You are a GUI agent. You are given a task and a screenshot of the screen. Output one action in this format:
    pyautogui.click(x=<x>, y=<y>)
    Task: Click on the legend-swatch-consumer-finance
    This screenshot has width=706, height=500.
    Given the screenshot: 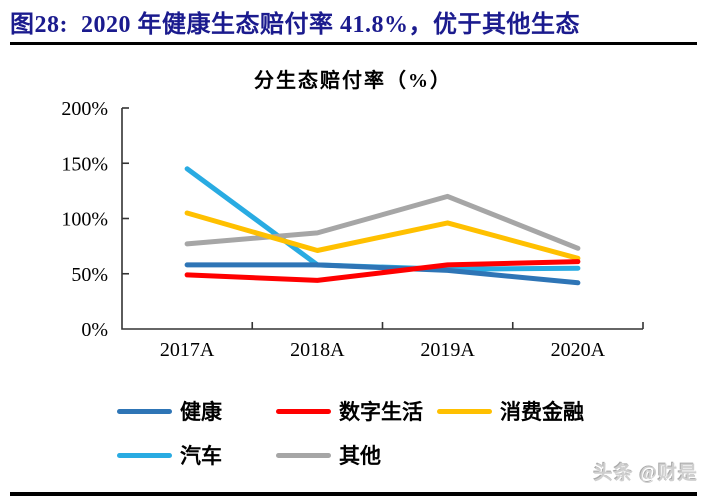 What is the action you would take?
    pyautogui.click(x=464, y=411)
    